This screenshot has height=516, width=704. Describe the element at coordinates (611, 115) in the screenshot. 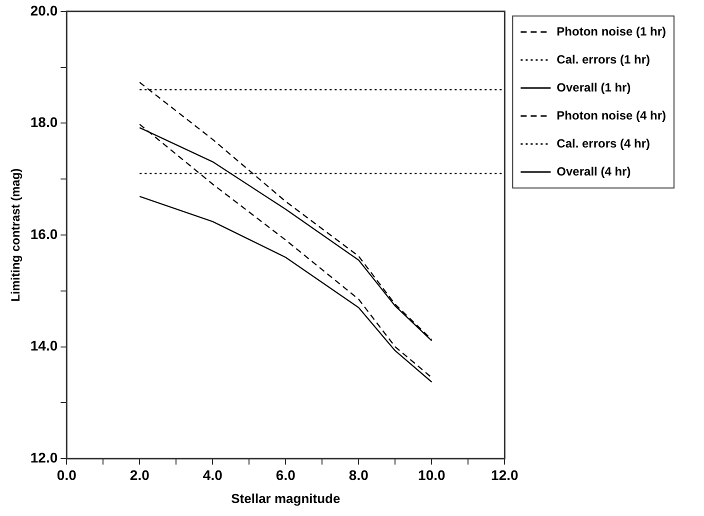

I see `legend-label: Photon noise (4 hr)` at that location.